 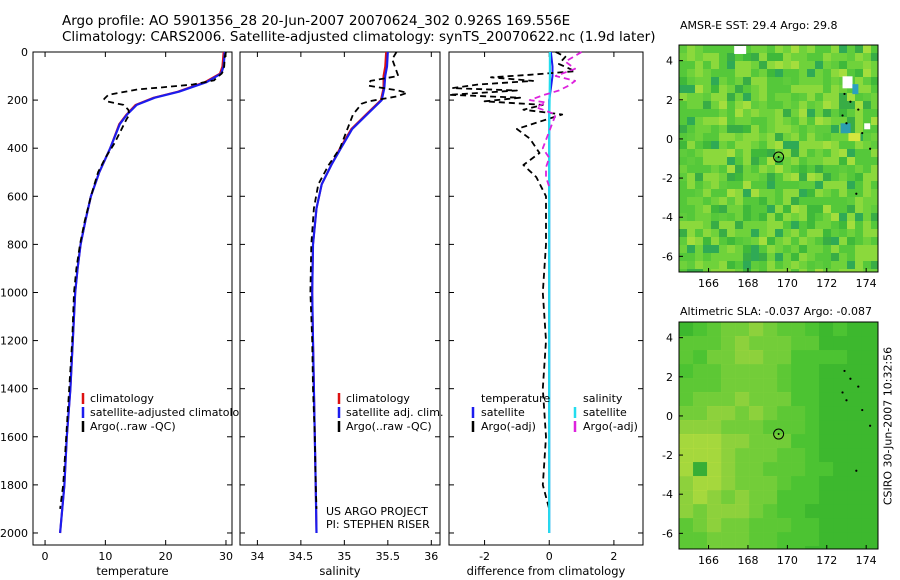 What do you see at coordinates (17, 244) in the screenshot?
I see `depth-tick-label: 800` at bounding box center [17, 244].